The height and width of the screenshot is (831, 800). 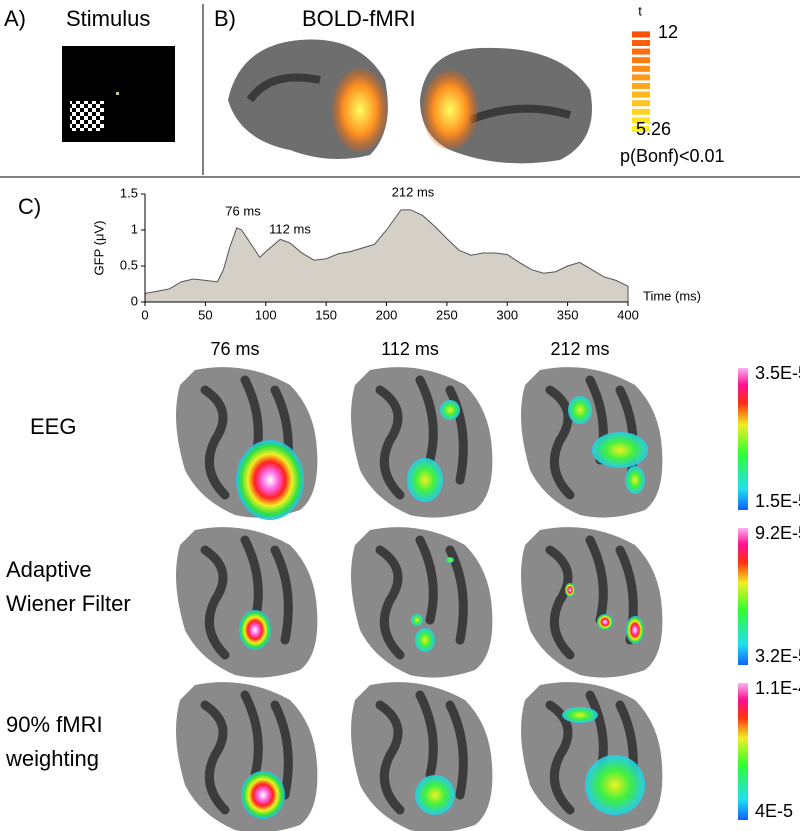 I want to click on x-axis-label: Time (ms), so click(x=672, y=295).